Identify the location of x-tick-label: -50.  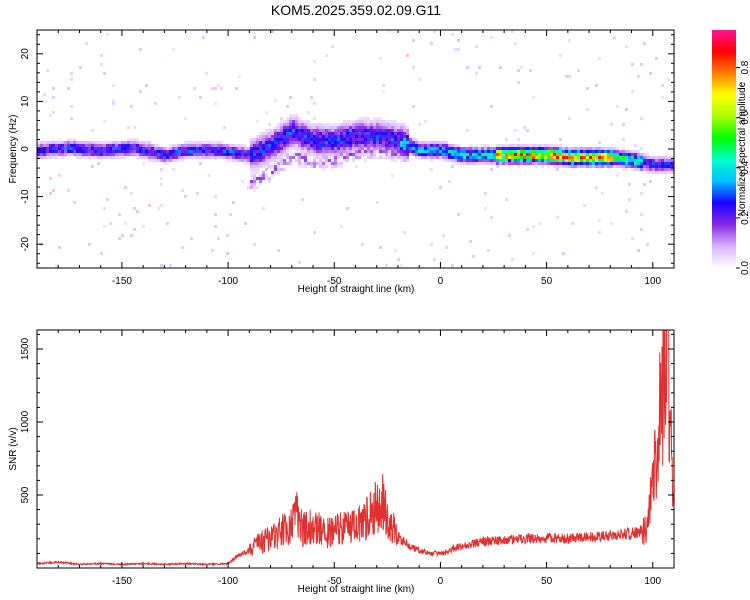
(334, 281).